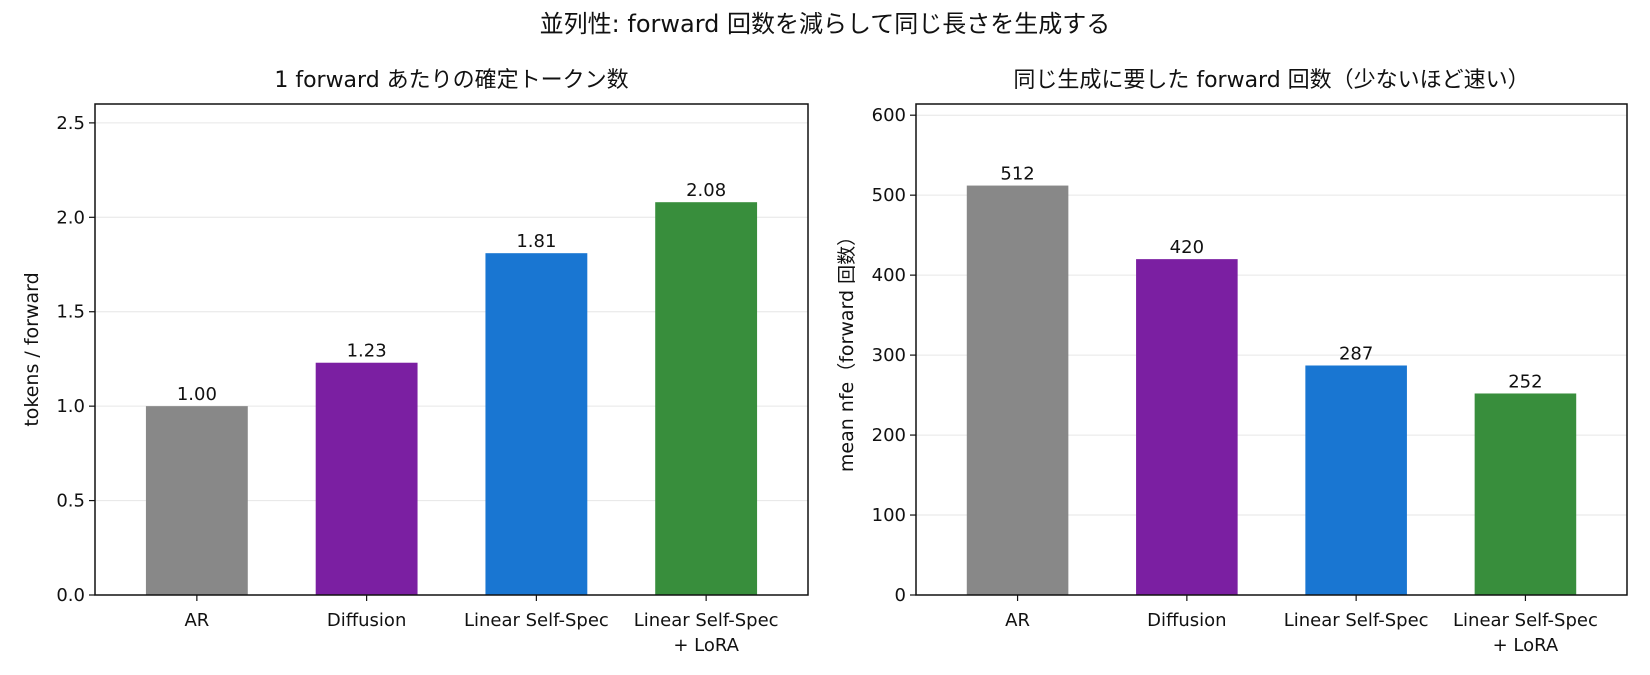 The height and width of the screenshot is (675, 1650). Describe the element at coordinates (900, 595) in the screenshot. I see `y-tick-label: 0` at that location.